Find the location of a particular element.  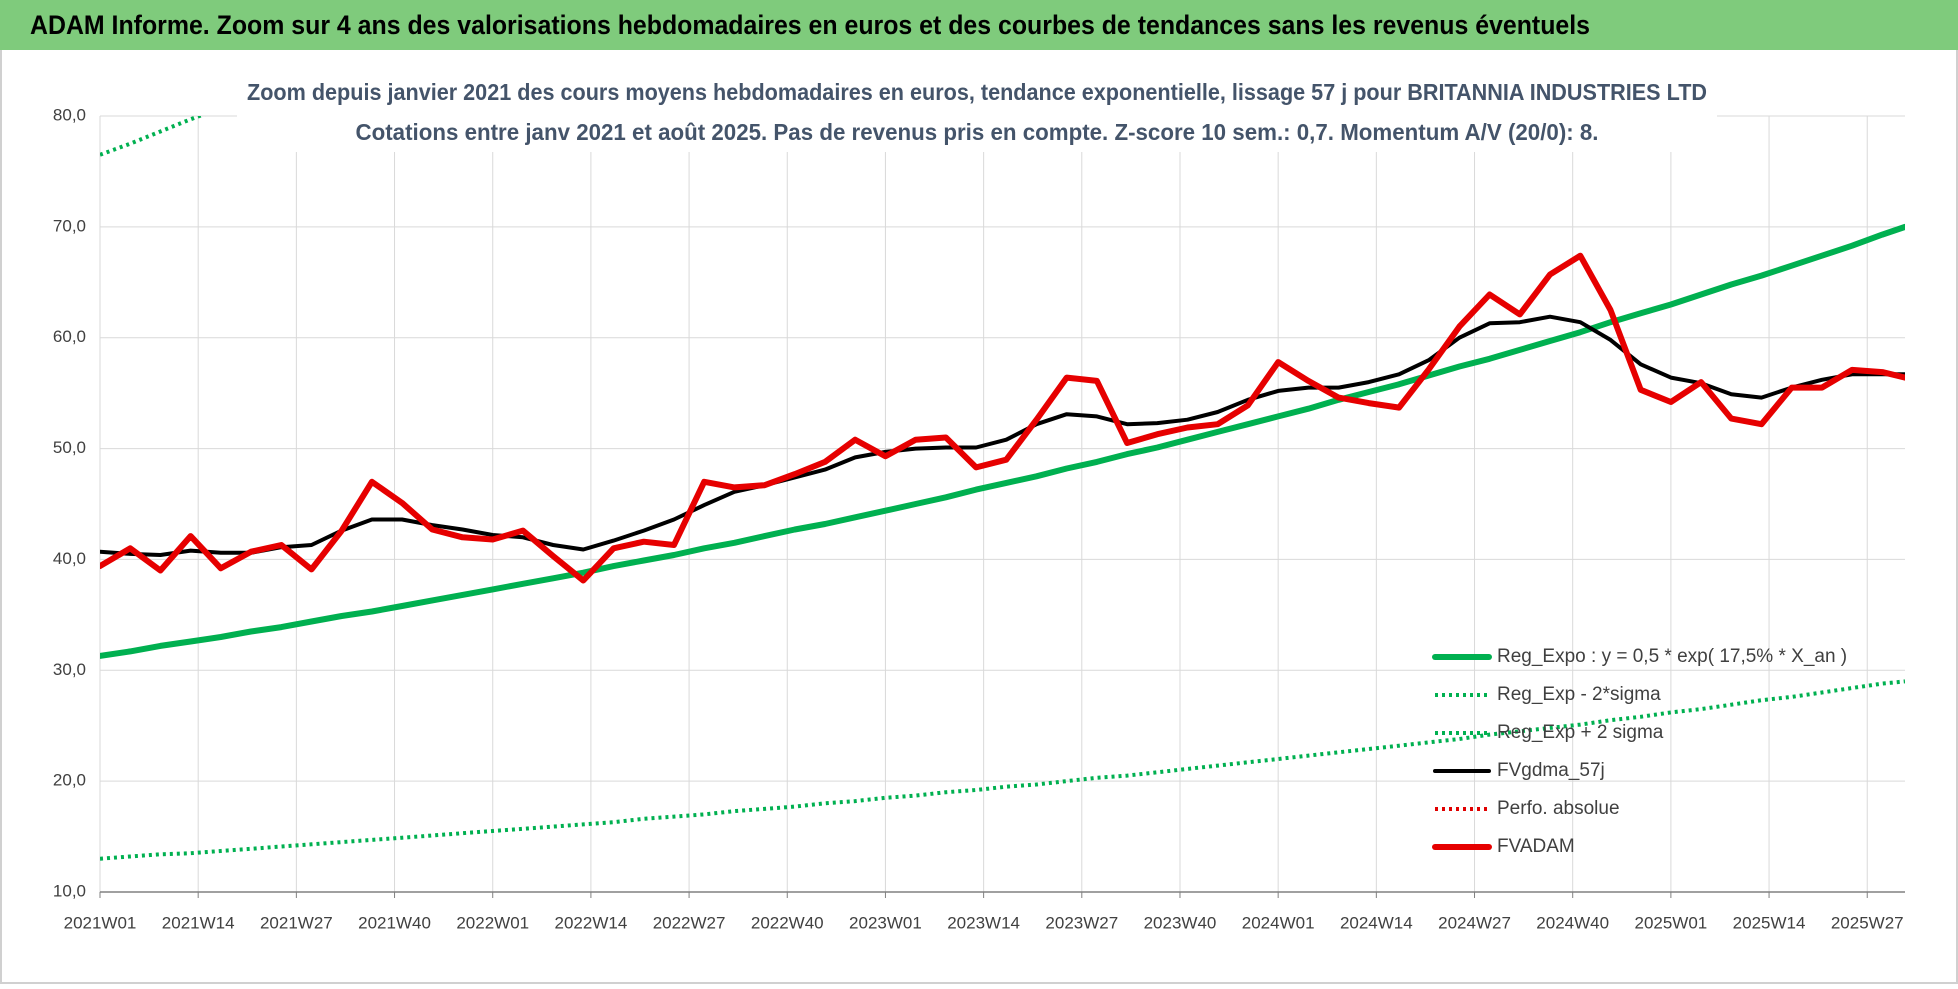

y-tick-label: 20,0 is located at coordinates (69, 780).